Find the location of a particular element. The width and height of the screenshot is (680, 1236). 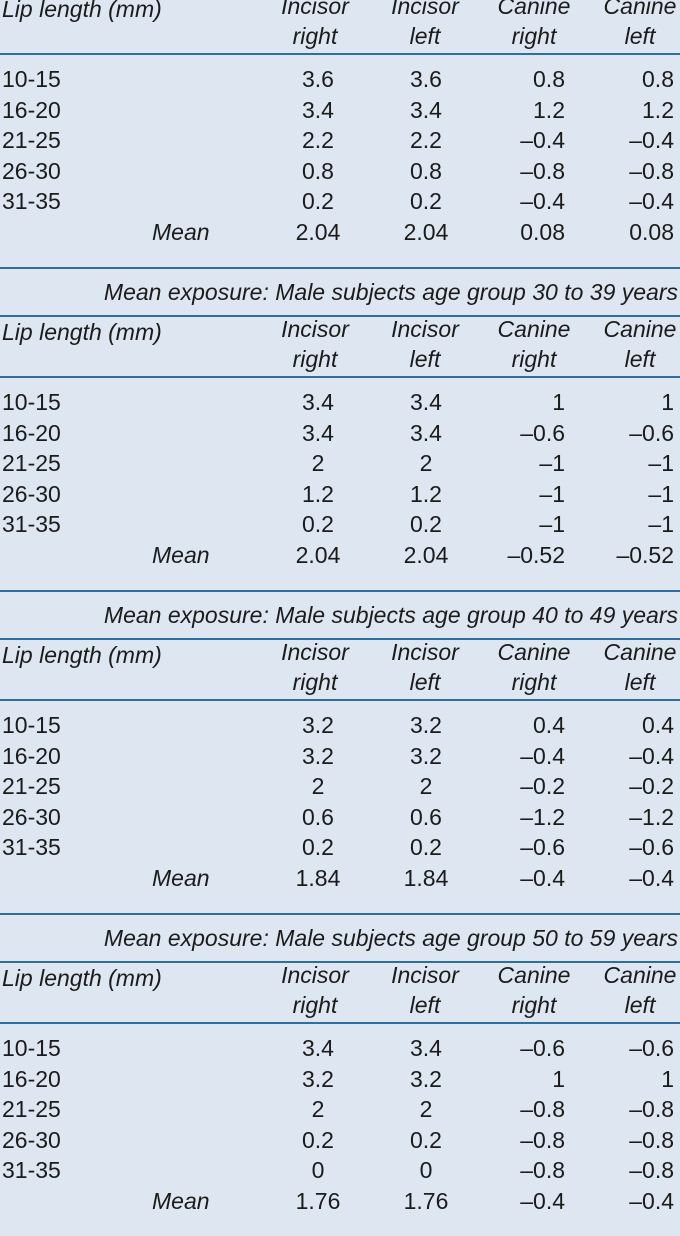

value-cell: 1 is located at coordinates (667, 402).